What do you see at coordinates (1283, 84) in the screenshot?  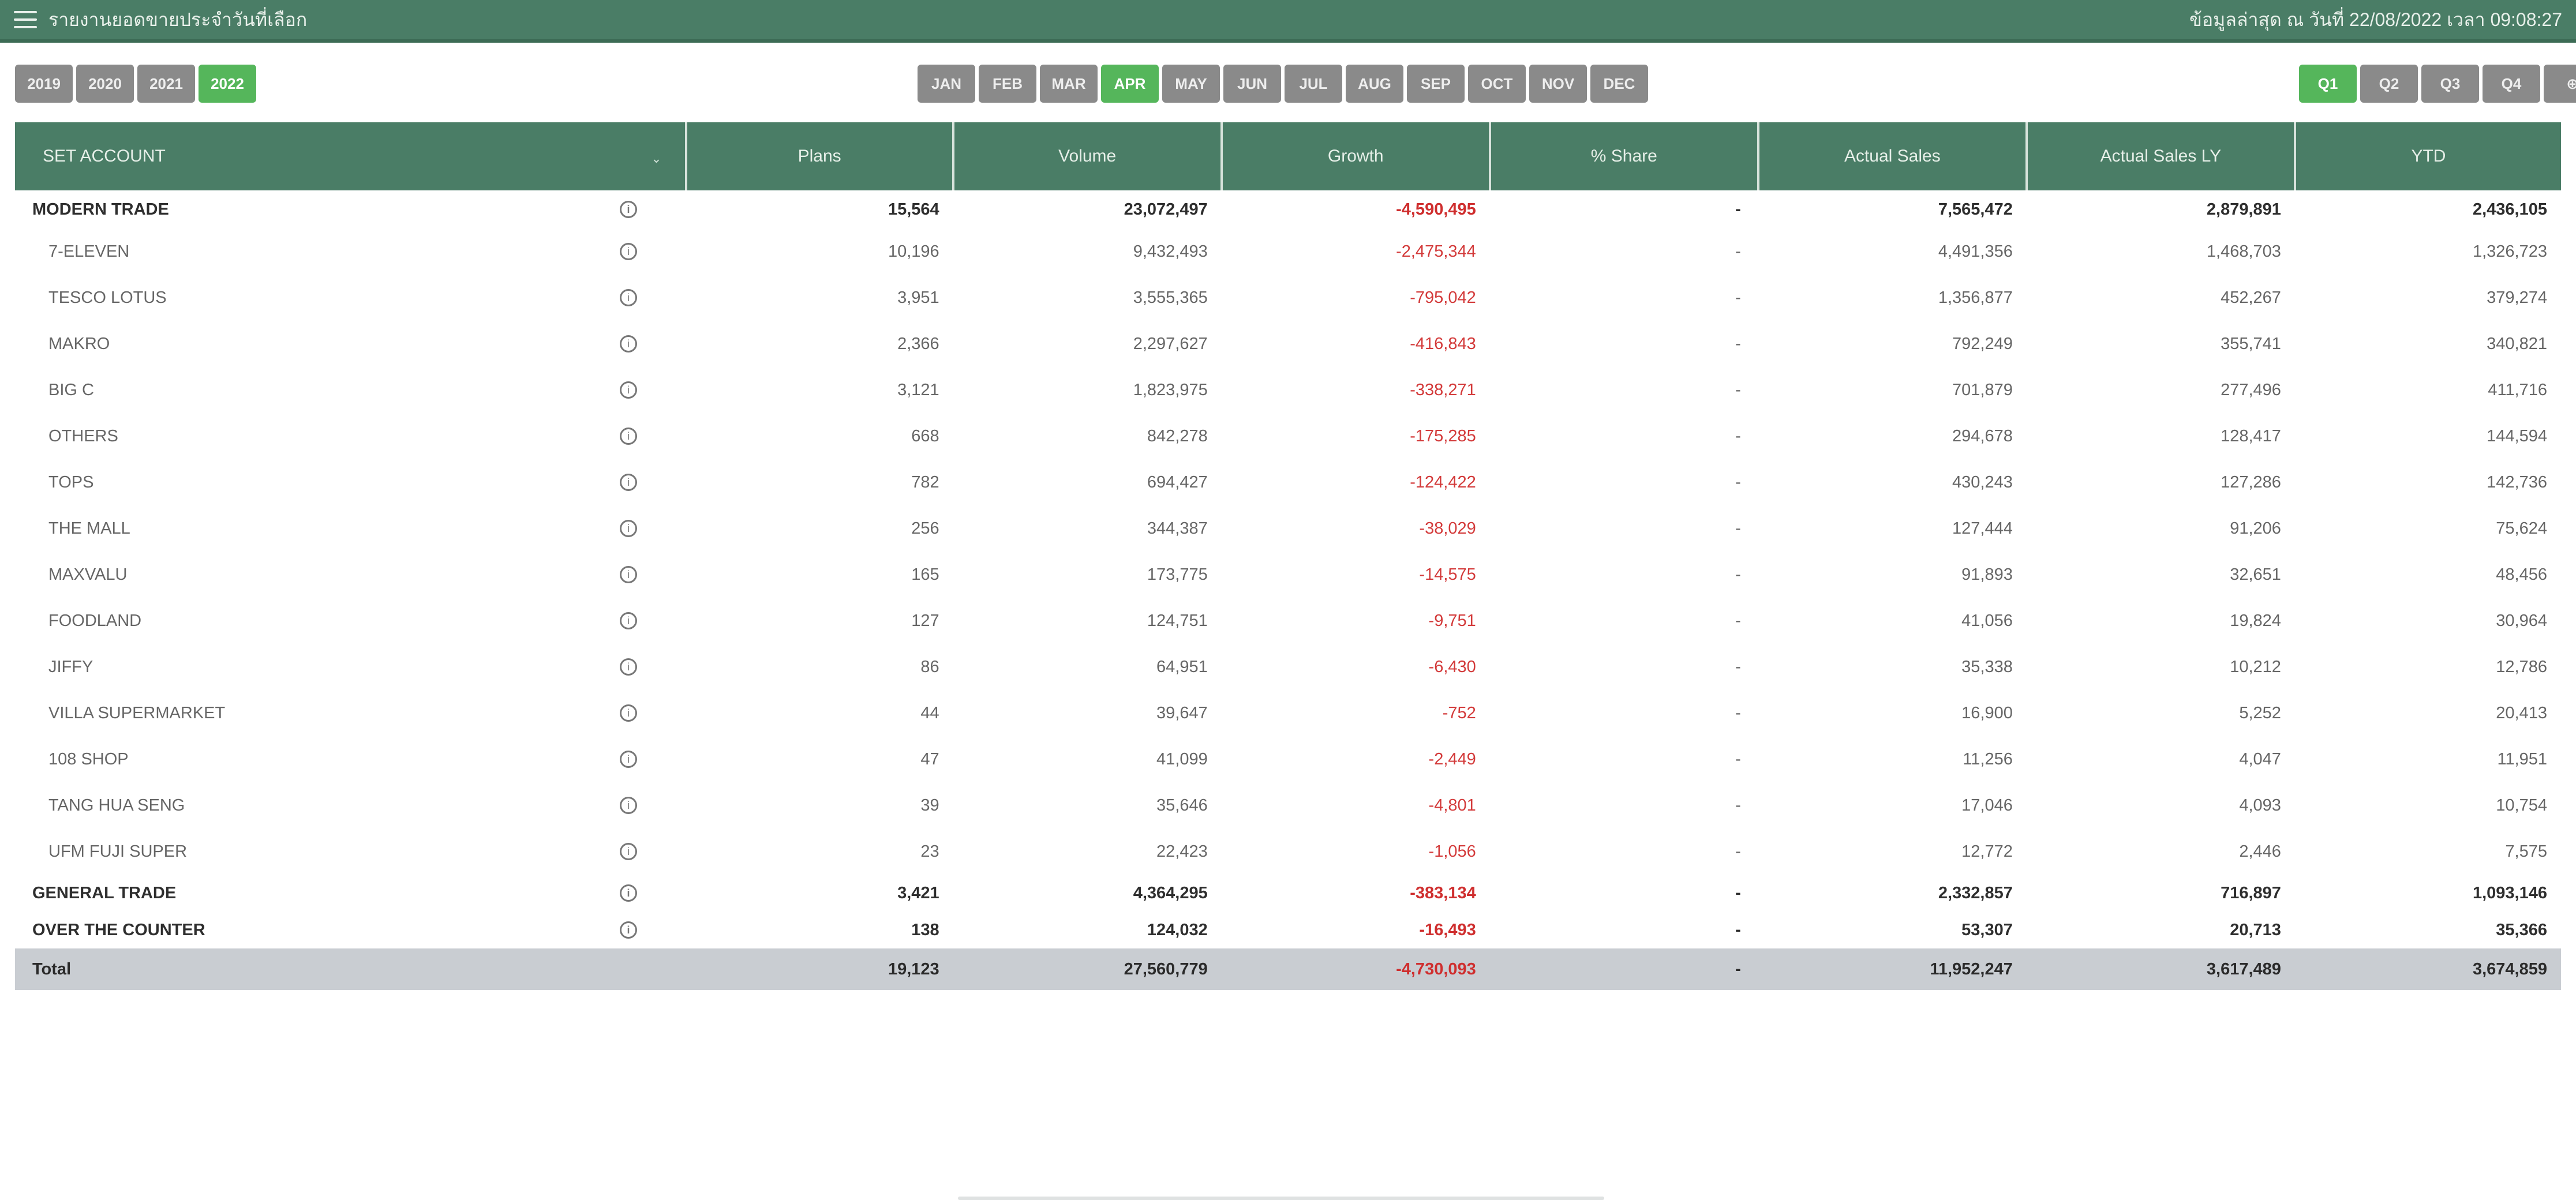 I see `month-selector: JAN FEB MAR APR MAY JUN JUL AUG SEP OCT NOV DEC` at bounding box center [1283, 84].